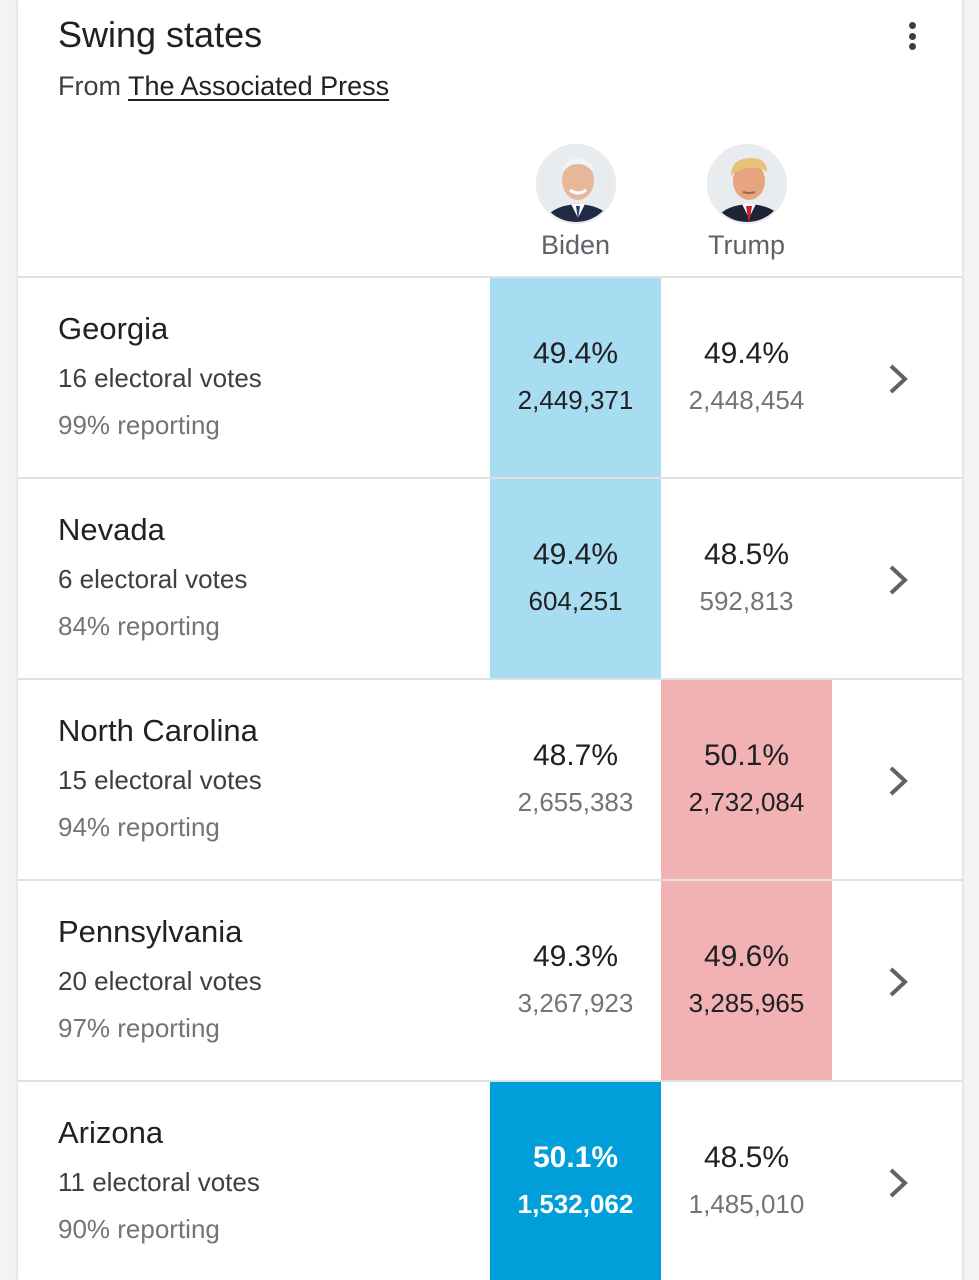 This screenshot has height=1280, width=979. I want to click on state-name: Arizona, so click(111, 1132).